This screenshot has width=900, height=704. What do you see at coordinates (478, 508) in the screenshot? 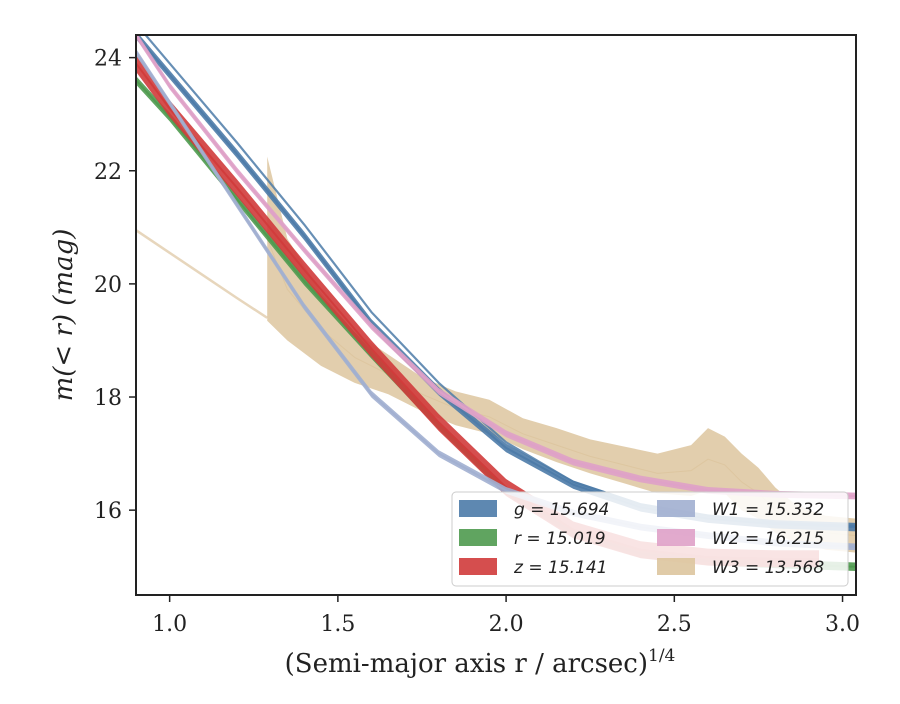
I see `legend-swatch-g` at bounding box center [478, 508].